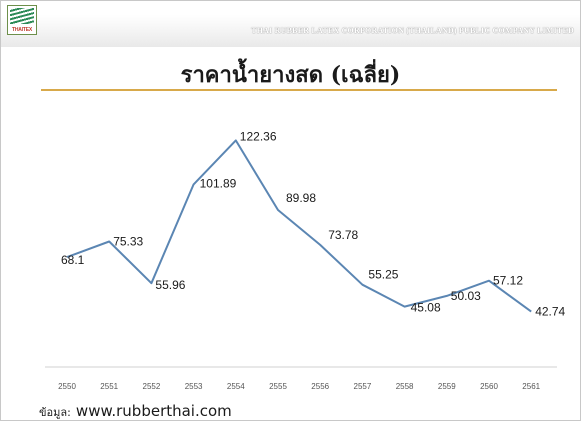  What do you see at coordinates (109, 386) in the screenshot?
I see `x-tick-label: 2551` at bounding box center [109, 386].